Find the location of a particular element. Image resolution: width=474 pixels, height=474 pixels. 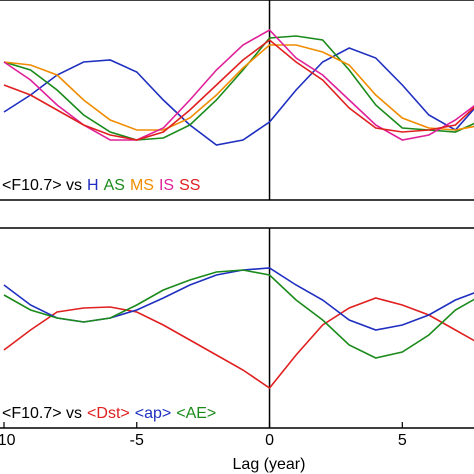

x-tick-label: -10 is located at coordinates (8, 440).